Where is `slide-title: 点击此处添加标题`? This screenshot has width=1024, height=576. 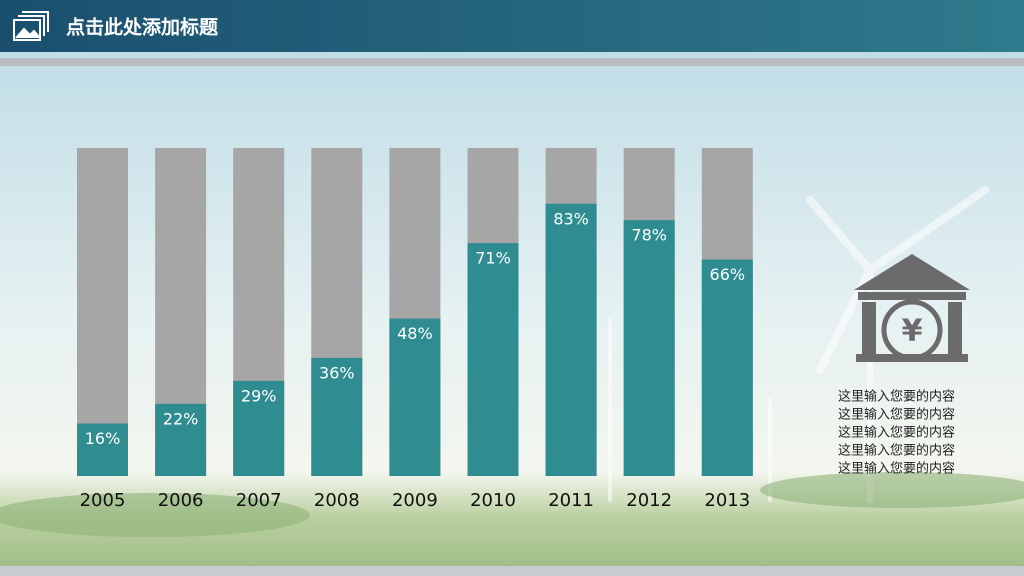
slide-title: 点击此处添加标题 is located at coordinates (142, 27).